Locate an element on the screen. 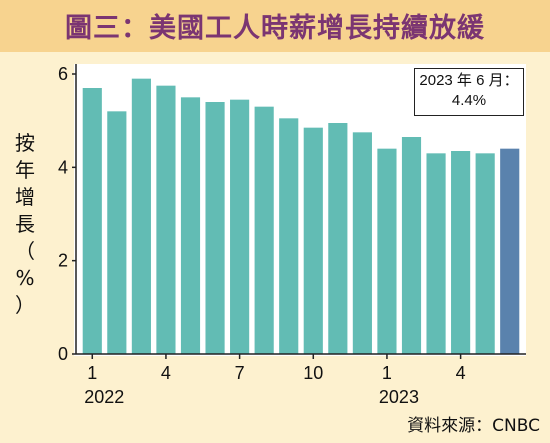 This screenshot has height=443, width=550. y-axis-label-char: 年 is located at coordinates (25, 170).